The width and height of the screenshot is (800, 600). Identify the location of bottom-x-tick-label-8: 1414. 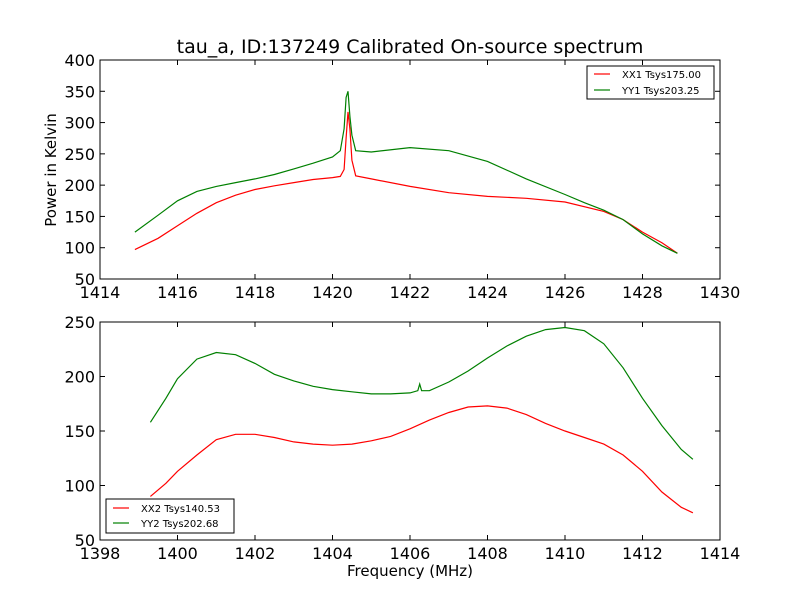
(720, 553).